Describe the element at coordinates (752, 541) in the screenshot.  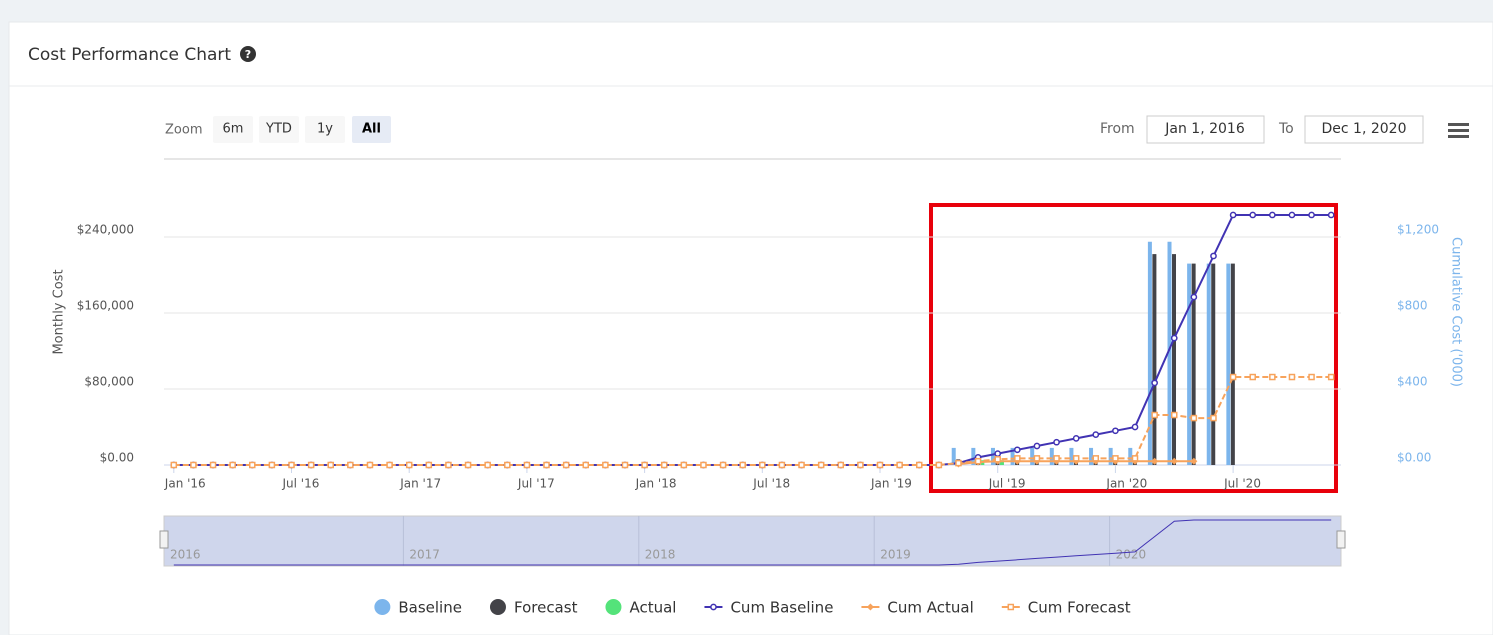
I see `navigator-mask` at that location.